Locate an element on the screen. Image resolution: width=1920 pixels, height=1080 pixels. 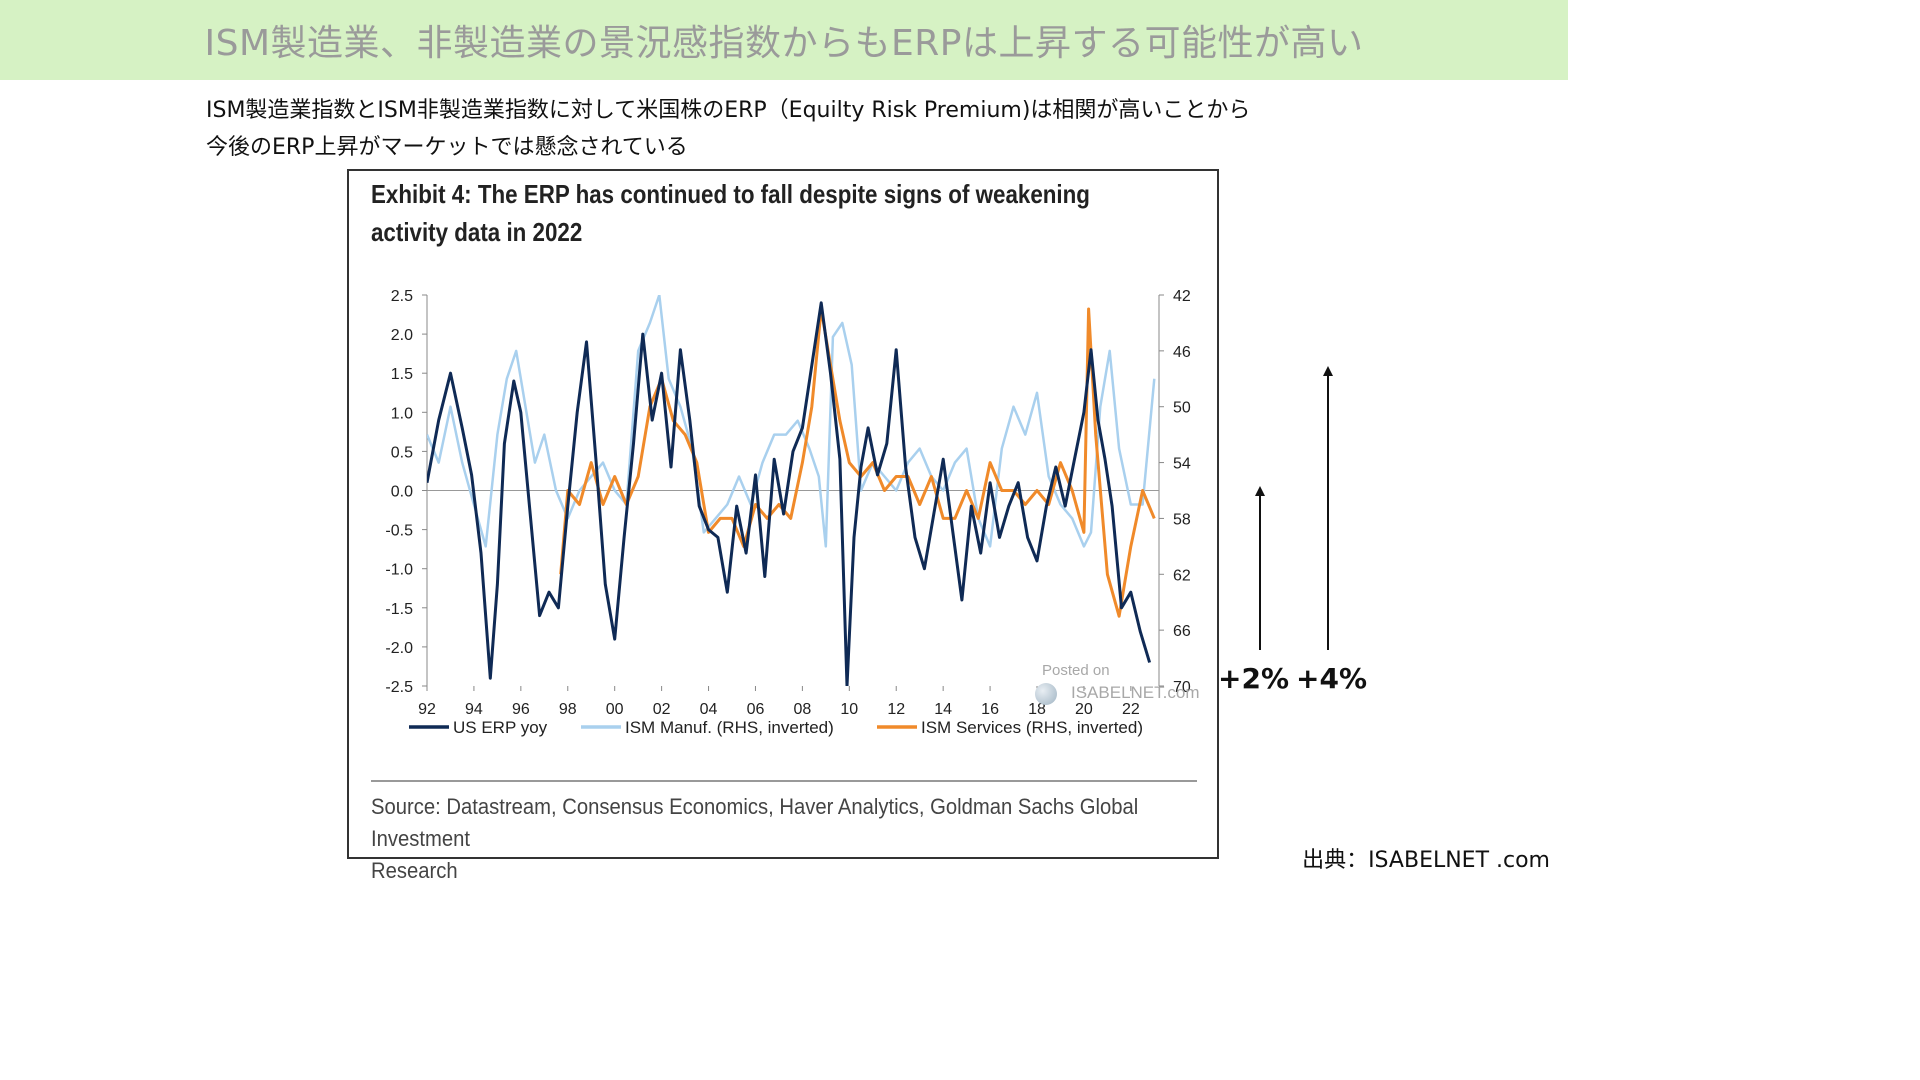
exhibit-title-line-2: activity data in 2022 is located at coordinates (477, 232).